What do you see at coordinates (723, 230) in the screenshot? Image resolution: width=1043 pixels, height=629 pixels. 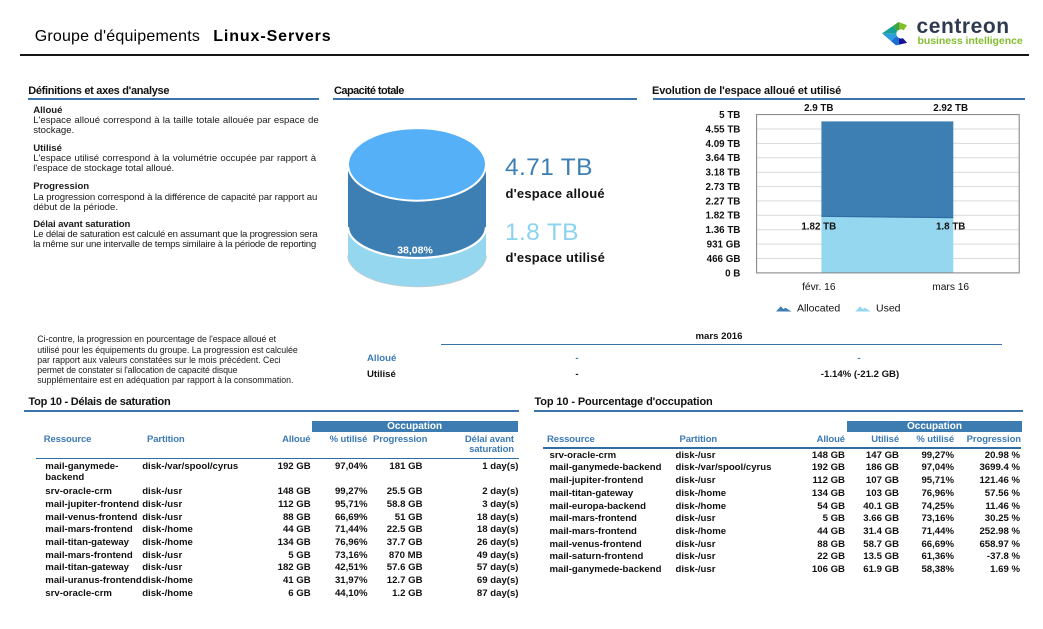 I see `svg-text: 1.36 TB` at bounding box center [723, 230].